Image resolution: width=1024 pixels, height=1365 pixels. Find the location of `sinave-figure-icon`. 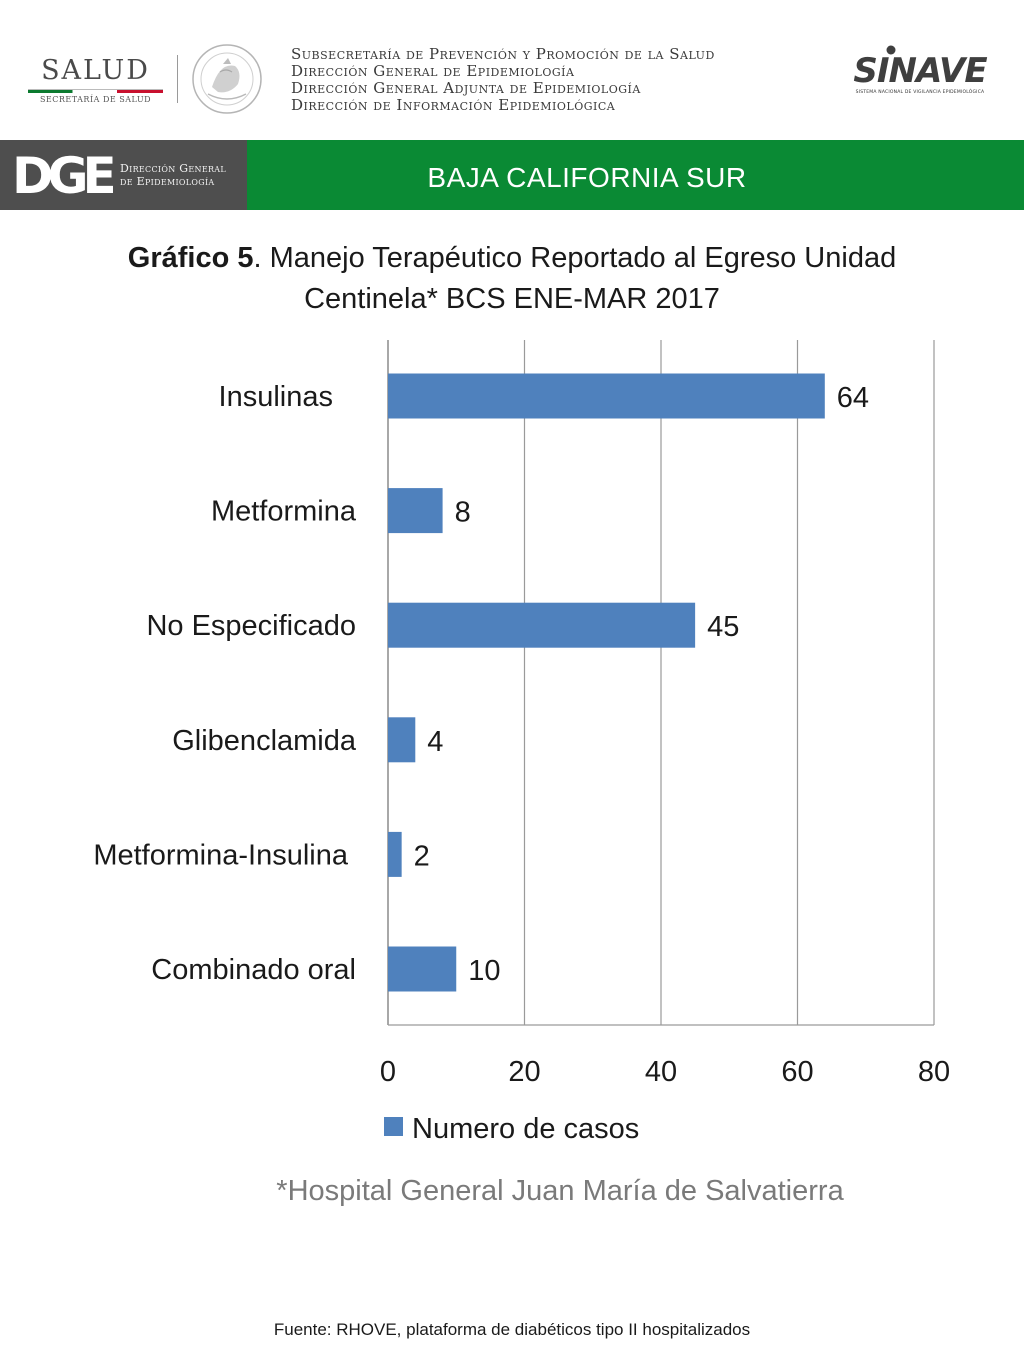

sinave-figure-icon is located at coordinates (891, 50).